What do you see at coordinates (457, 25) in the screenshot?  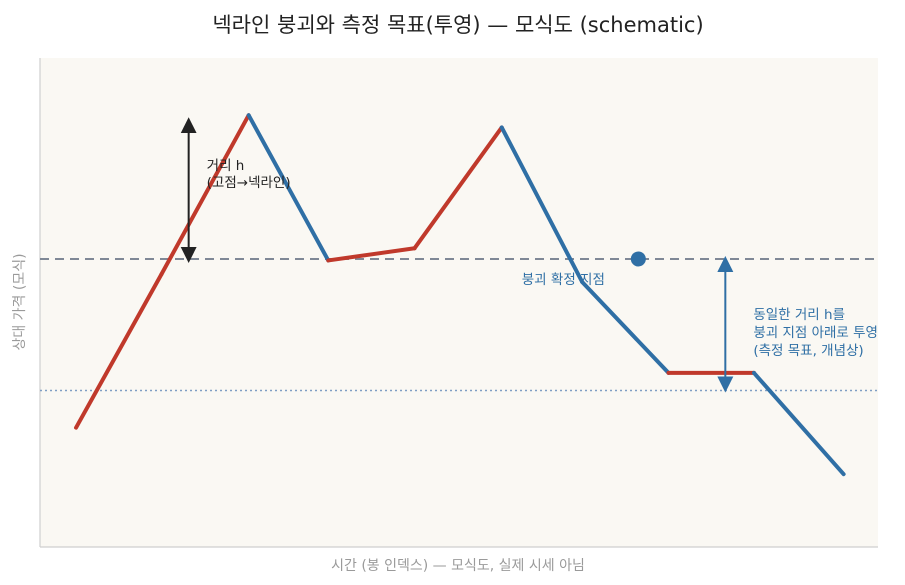 I see `chart-title: 넥라인 붕괴와 측정 목표(투영) — 모식도 (schematic)` at bounding box center [457, 25].